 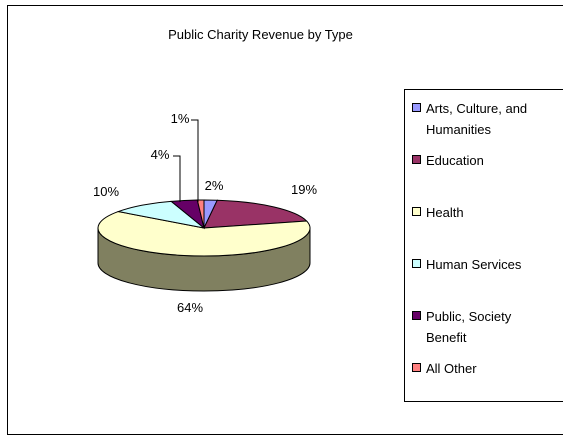 I want to click on leader-line-all-other, so click(x=195, y=160).